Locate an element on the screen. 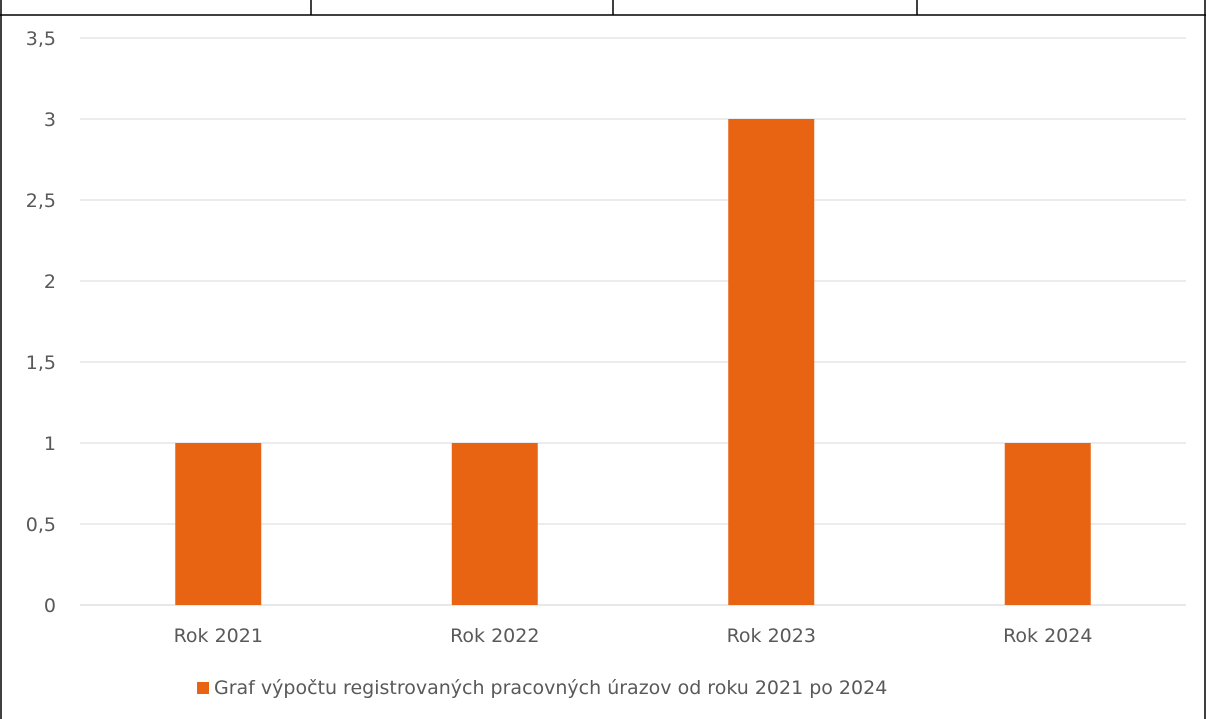 This screenshot has height=719, width=1206. y-tick-label: 3 is located at coordinates (50, 120).